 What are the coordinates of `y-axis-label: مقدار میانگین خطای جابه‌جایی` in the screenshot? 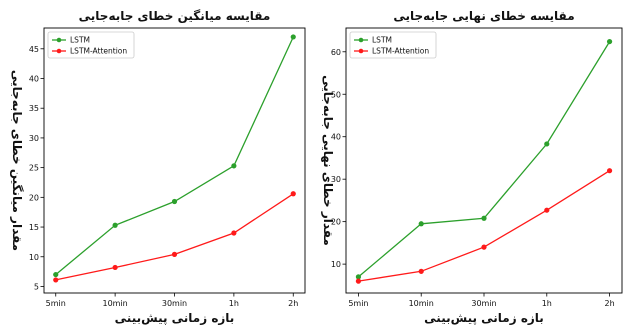 It's located at (17, 160).